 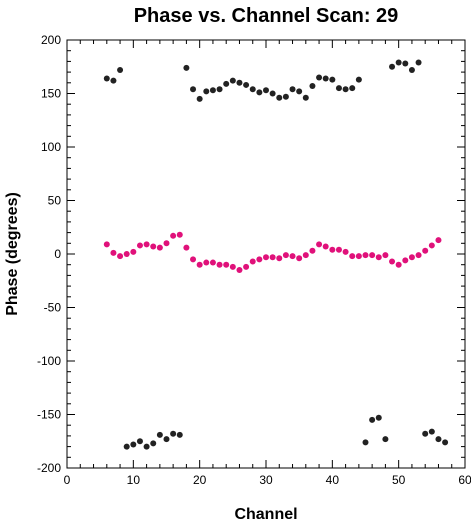 What do you see at coordinates (67, 480) in the screenshot?
I see `x-tick-label: 0` at bounding box center [67, 480].